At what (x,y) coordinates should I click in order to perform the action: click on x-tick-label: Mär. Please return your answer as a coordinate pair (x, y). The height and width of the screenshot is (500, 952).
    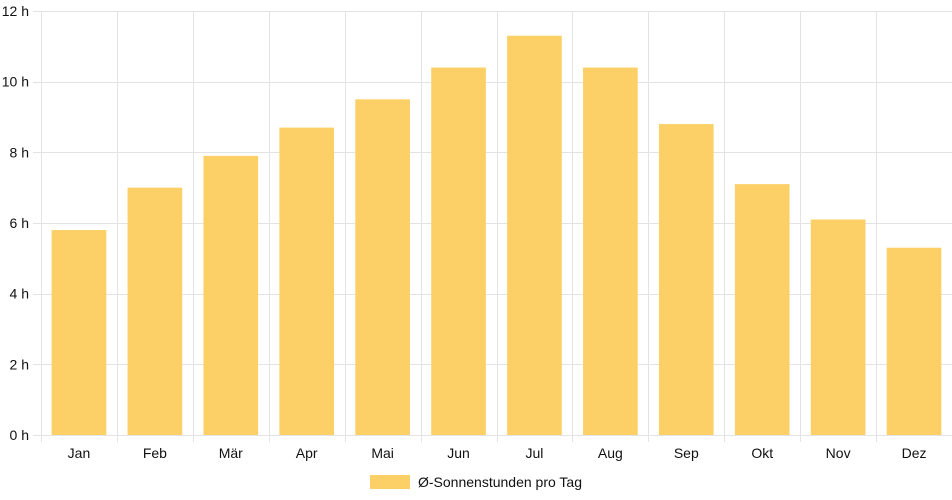
    Looking at the image, I should click on (231, 453).